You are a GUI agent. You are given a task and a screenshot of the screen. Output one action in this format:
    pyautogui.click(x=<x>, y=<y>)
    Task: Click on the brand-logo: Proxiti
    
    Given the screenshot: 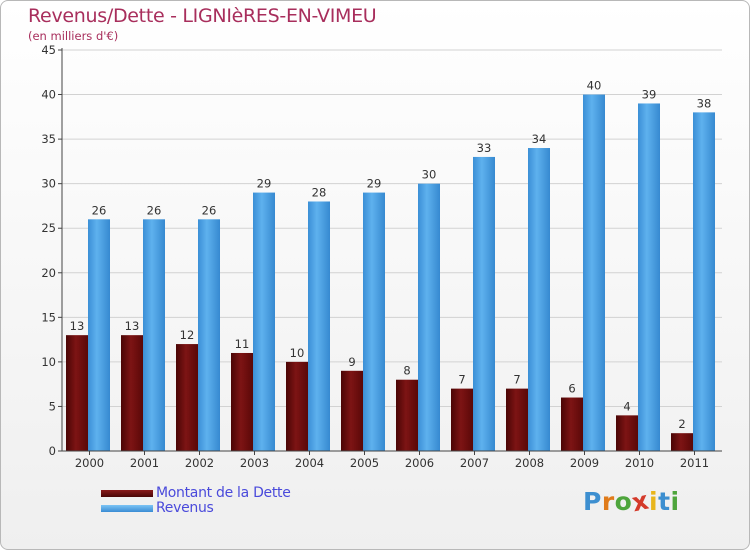 What is the action you would take?
    pyautogui.click(x=631, y=501)
    